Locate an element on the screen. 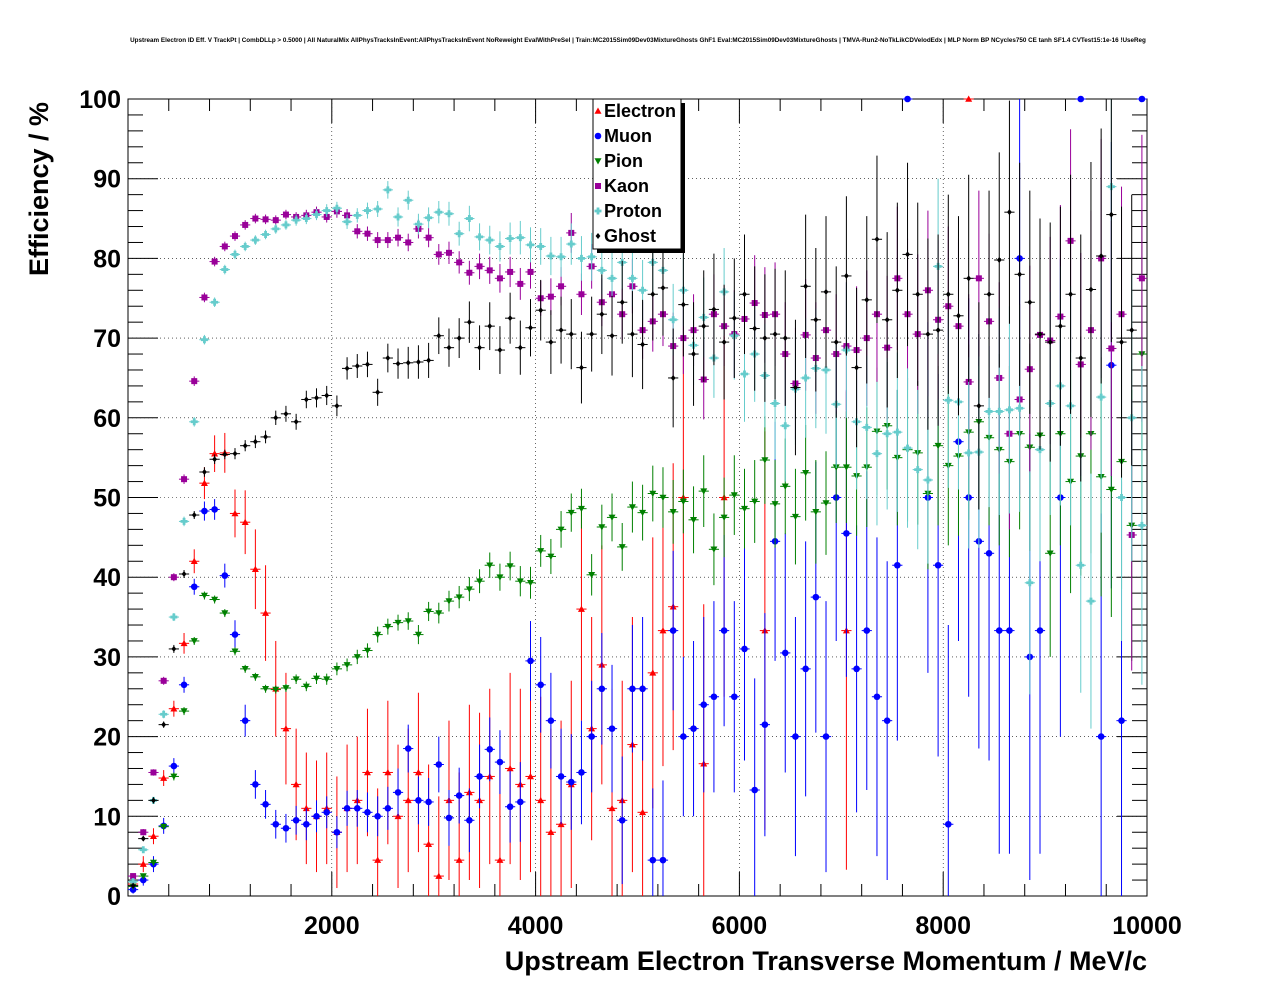  legend-label: Muon is located at coordinates (628, 136).